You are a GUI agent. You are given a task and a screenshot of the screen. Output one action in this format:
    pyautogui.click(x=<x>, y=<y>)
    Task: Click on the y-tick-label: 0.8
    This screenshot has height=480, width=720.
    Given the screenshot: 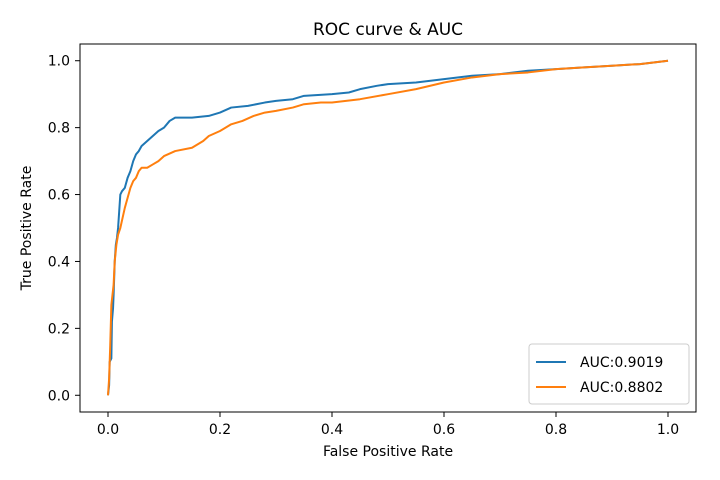 What is the action you would take?
    pyautogui.click(x=59, y=129)
    